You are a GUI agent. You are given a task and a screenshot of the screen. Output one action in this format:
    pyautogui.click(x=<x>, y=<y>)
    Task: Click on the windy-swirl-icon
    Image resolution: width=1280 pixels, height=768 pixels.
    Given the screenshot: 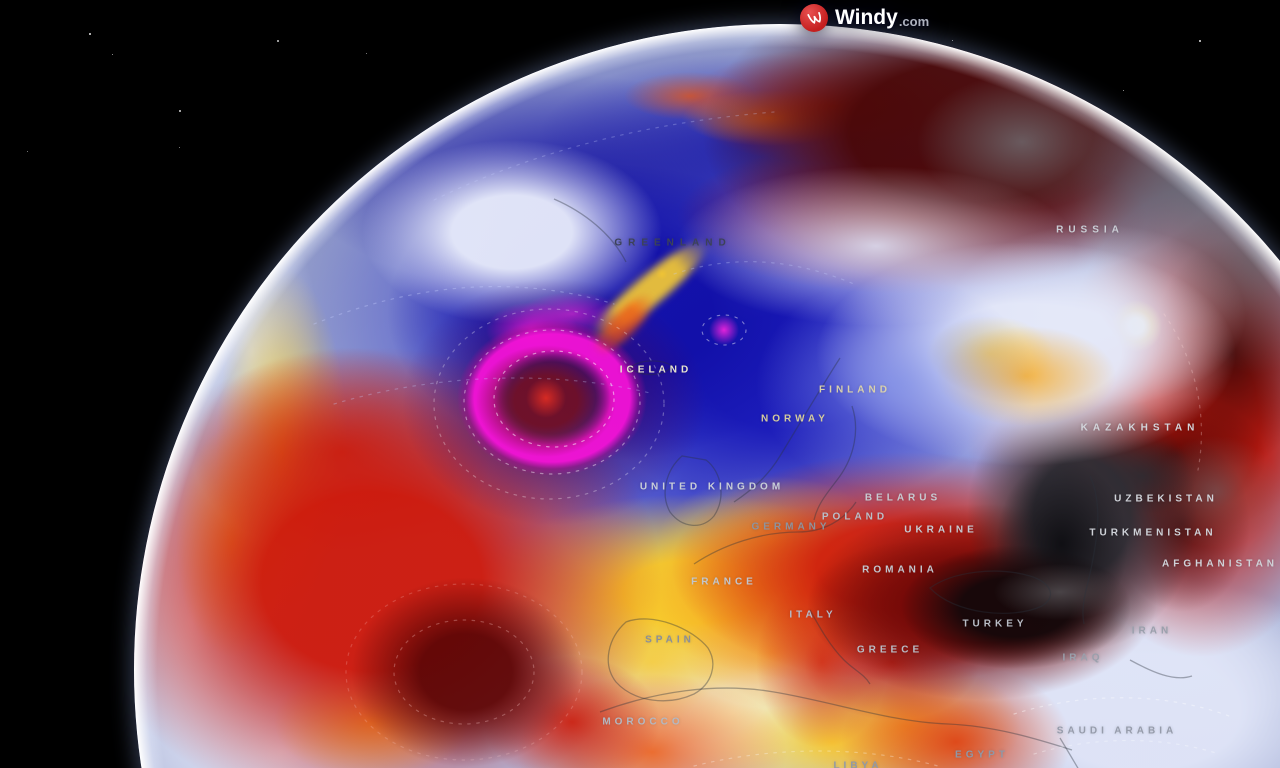 What is the action you would take?
    pyautogui.click(x=814, y=17)
    